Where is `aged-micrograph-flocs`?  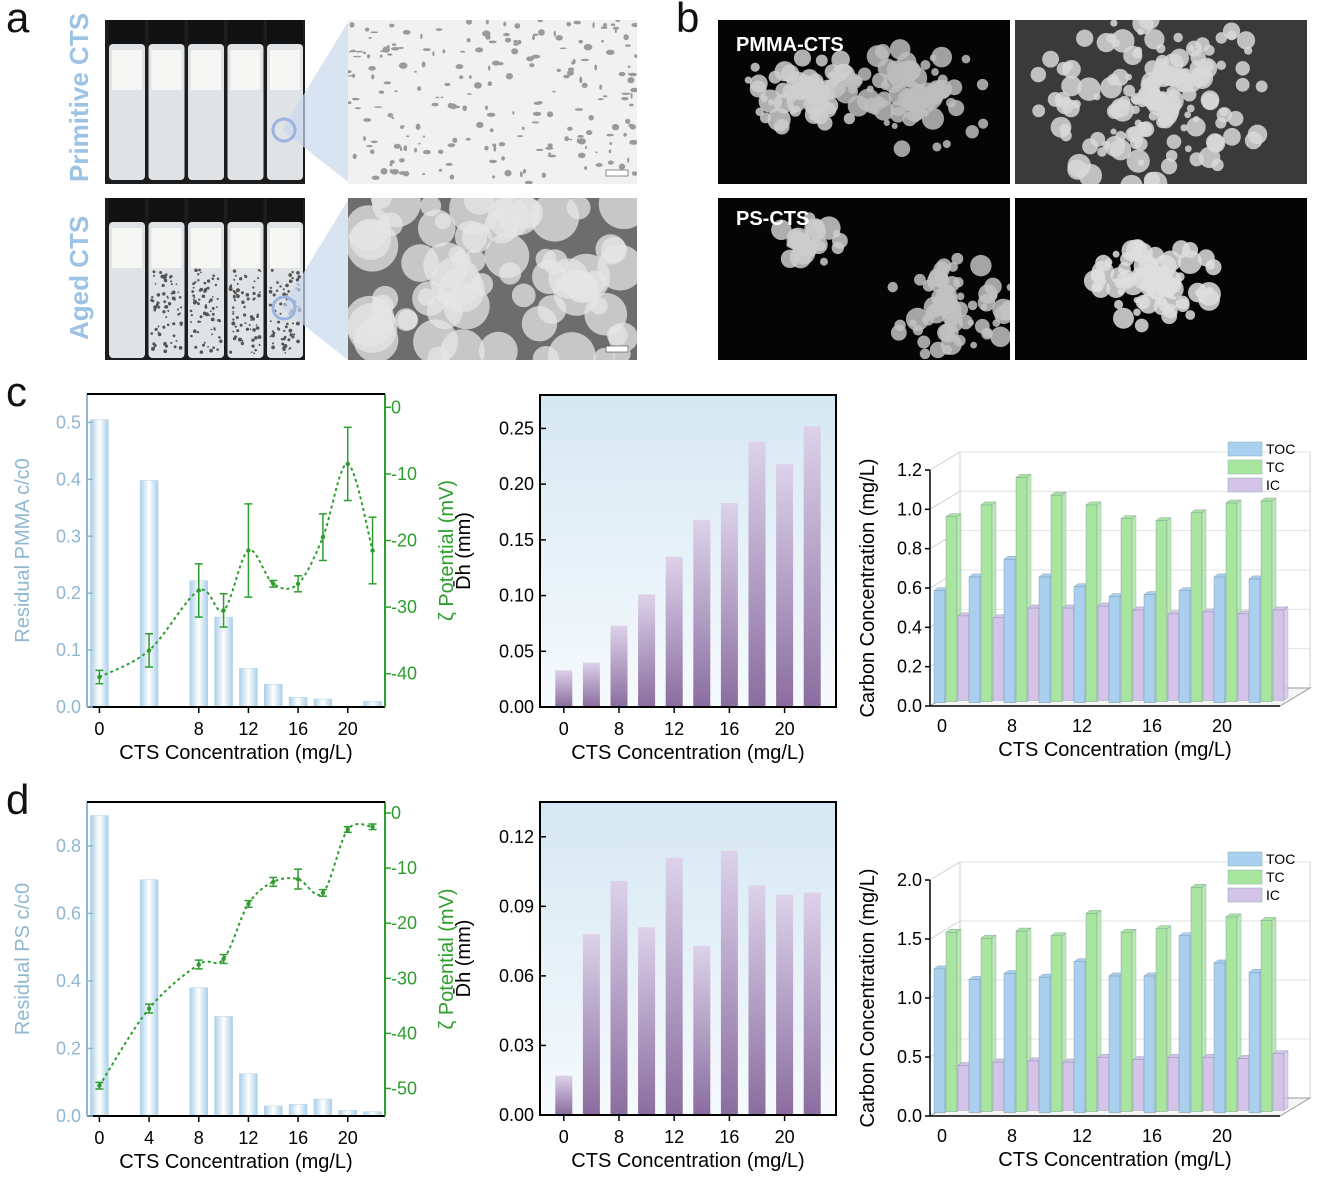 aged-micrograph-flocs is located at coordinates (492, 279).